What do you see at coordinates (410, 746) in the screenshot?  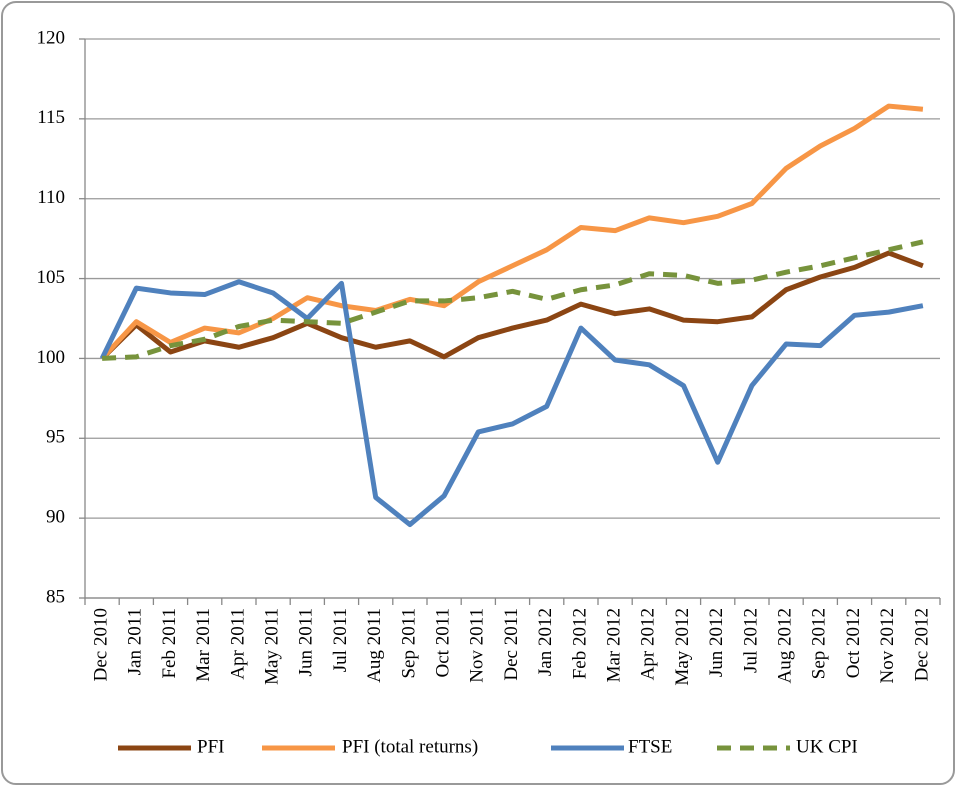 I see `legend-label: PFI (total returns)` at bounding box center [410, 746].